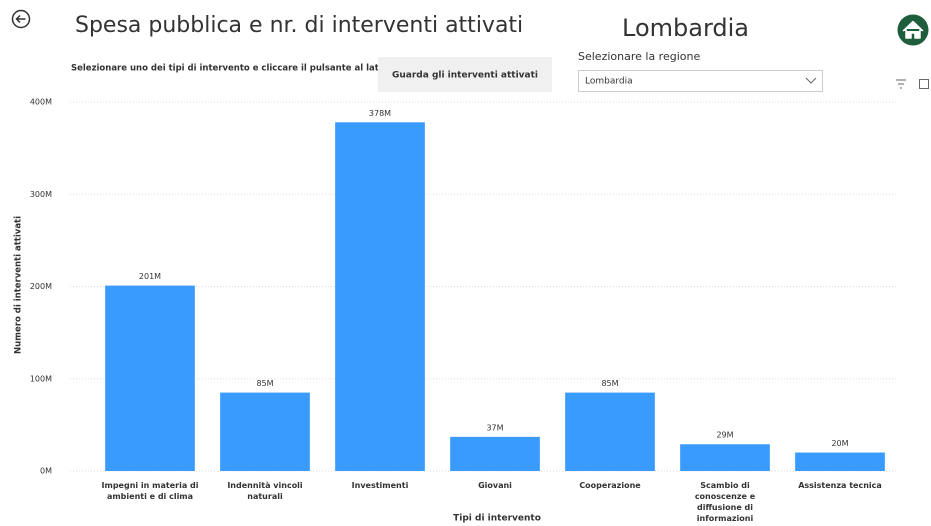 The height and width of the screenshot is (526, 931). I want to click on home-button, so click(913, 30).